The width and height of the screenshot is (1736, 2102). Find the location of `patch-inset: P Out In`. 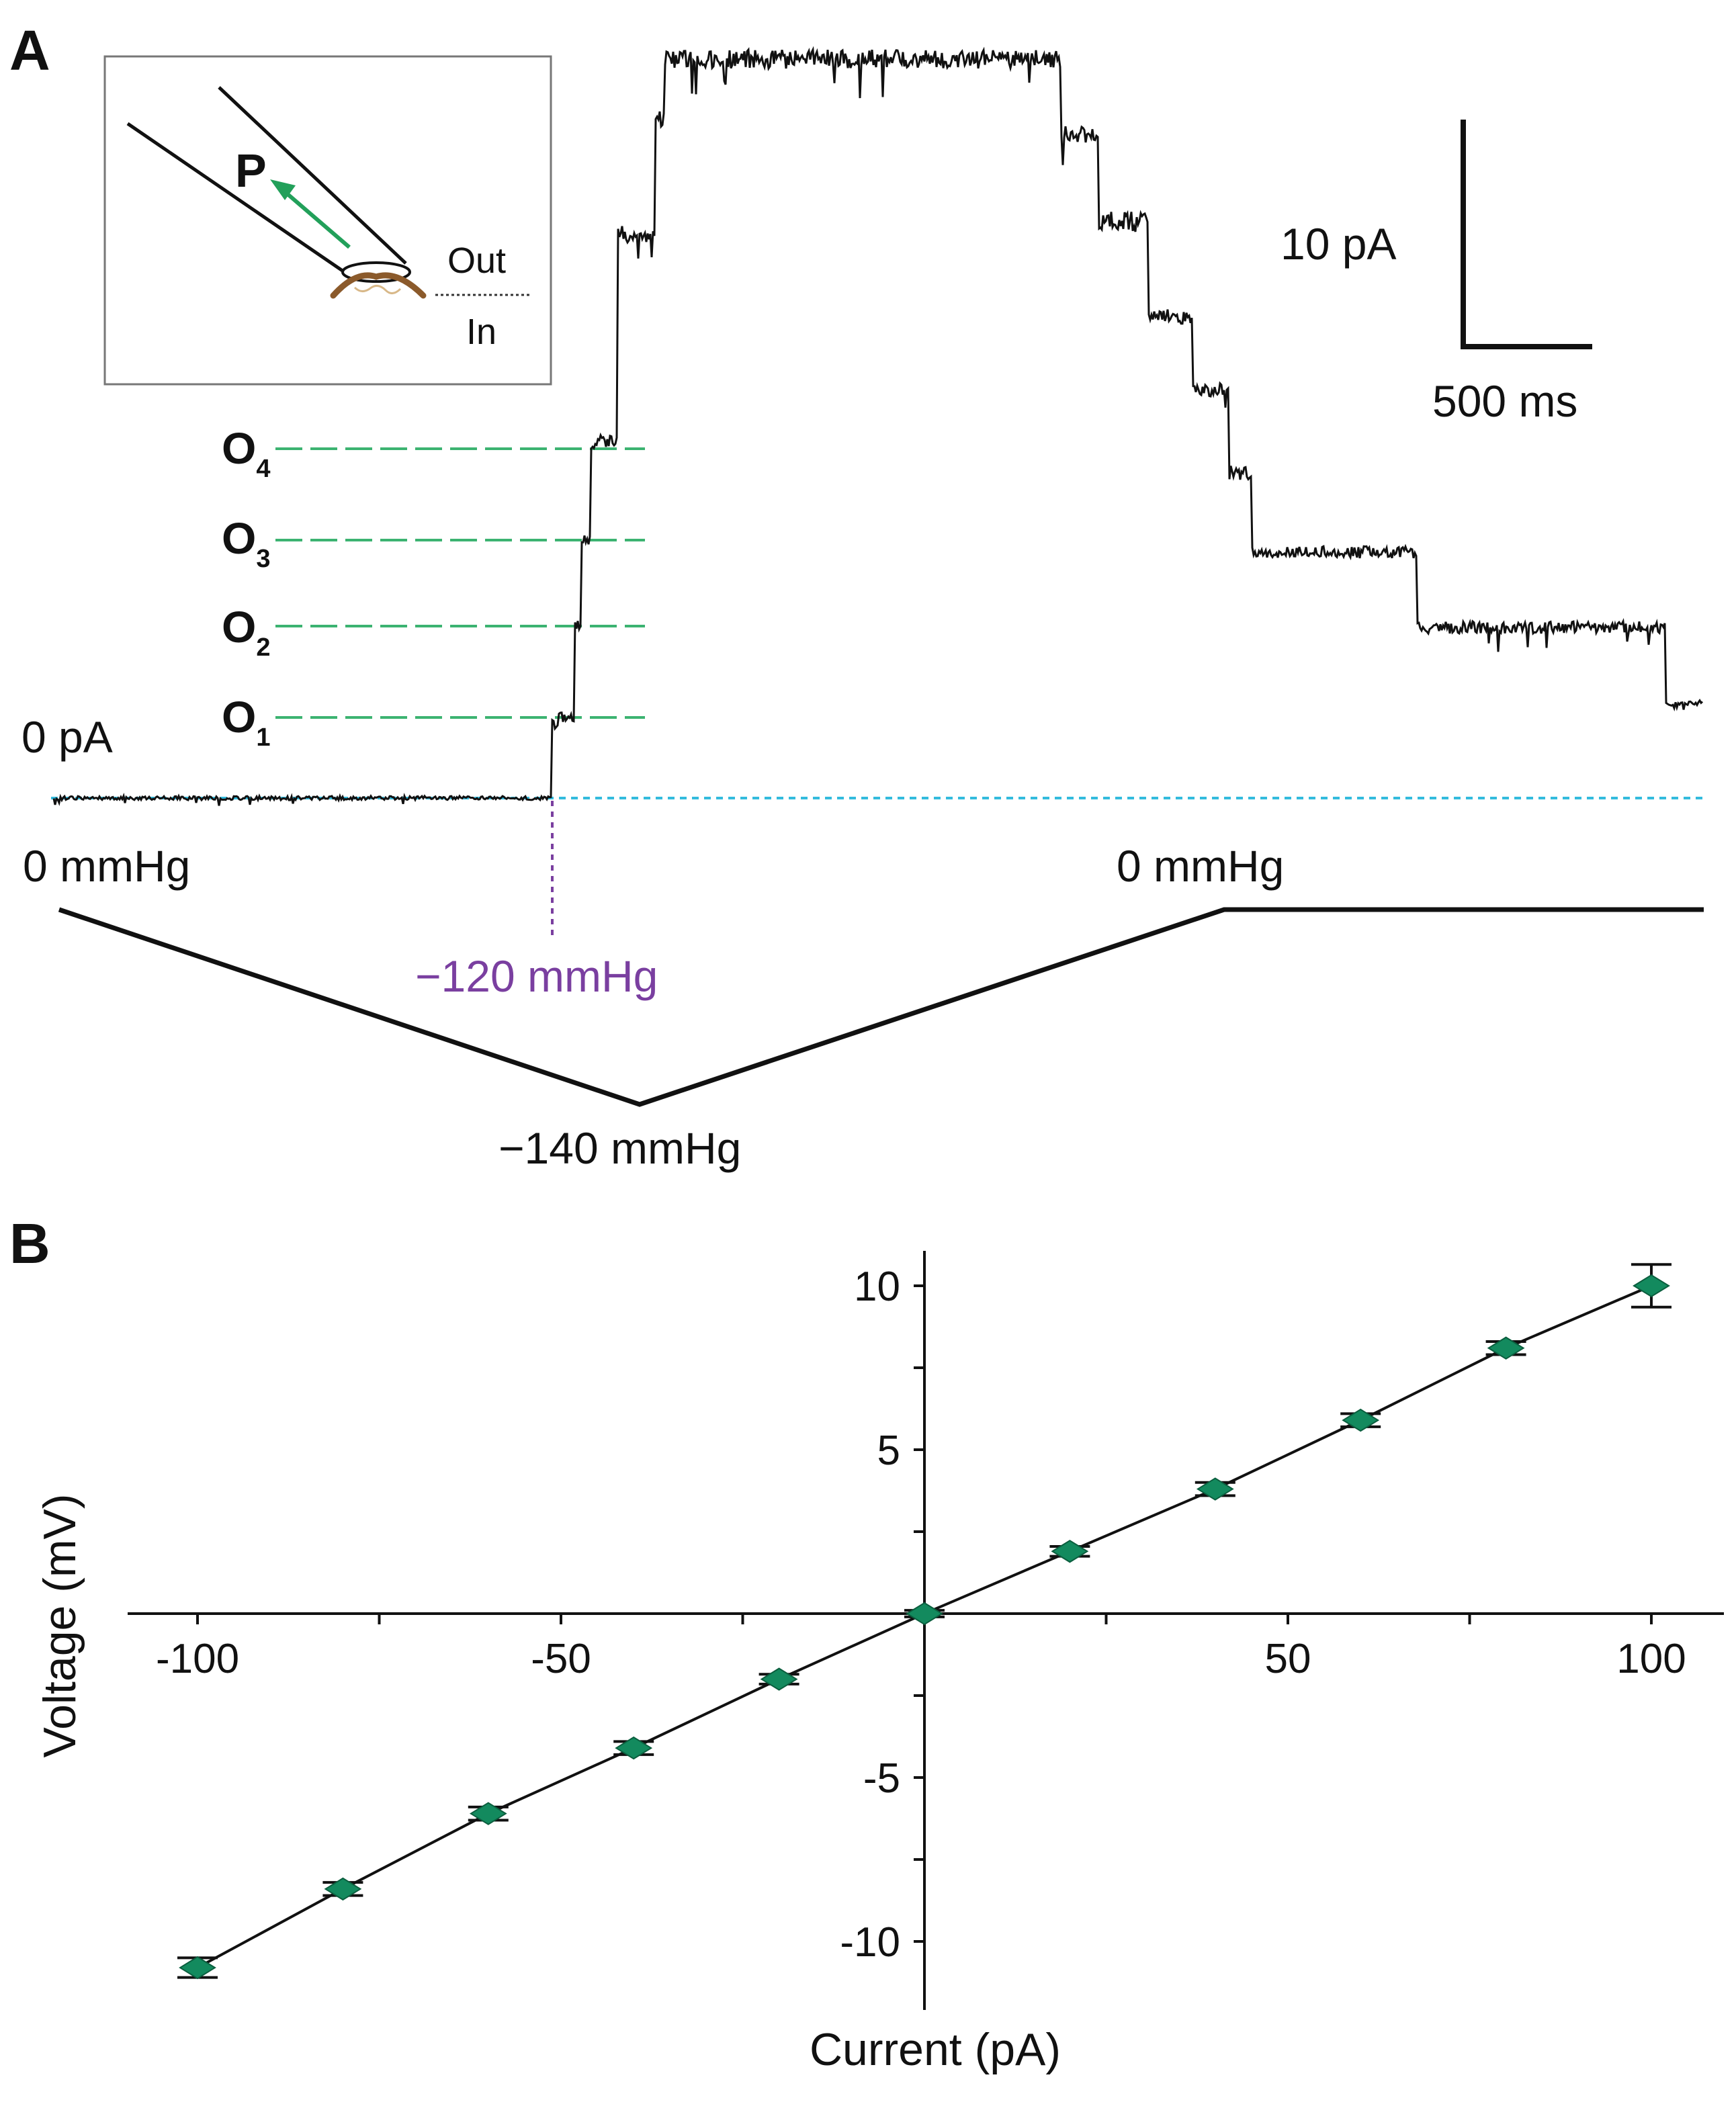

patch-inset: P Out In is located at coordinates (327, 221).